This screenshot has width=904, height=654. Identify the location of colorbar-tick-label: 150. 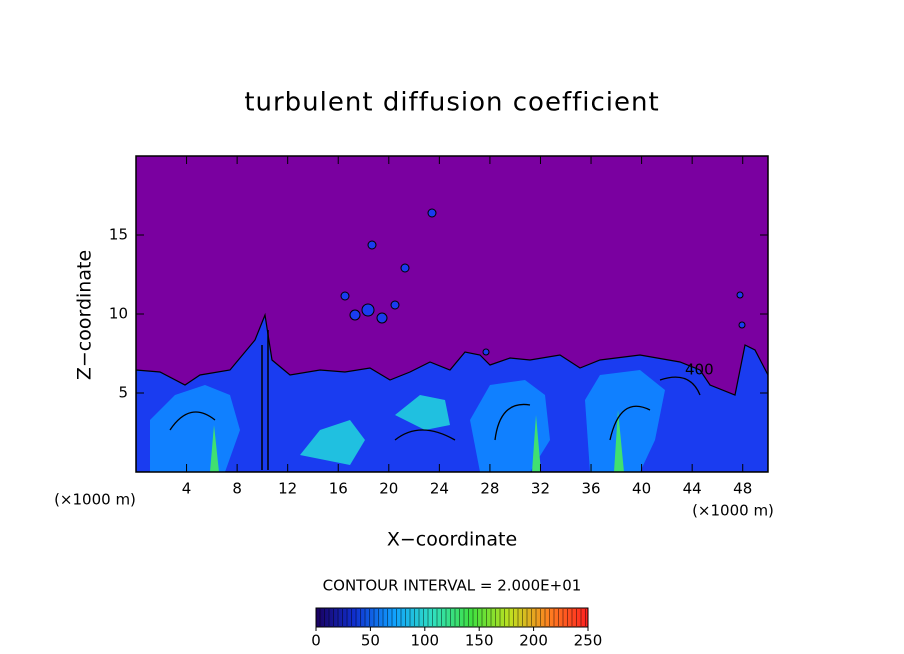
(479, 641).